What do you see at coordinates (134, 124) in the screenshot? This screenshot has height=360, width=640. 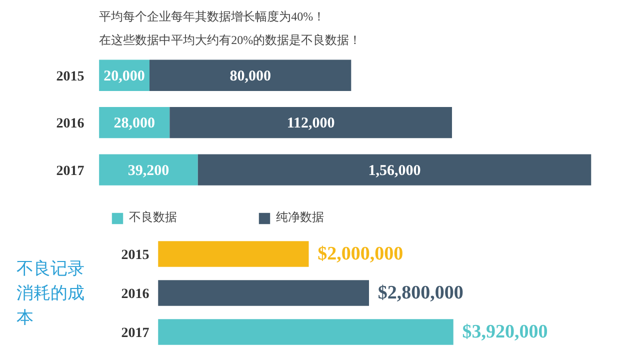 I see `data-label: 28,000` at bounding box center [134, 124].